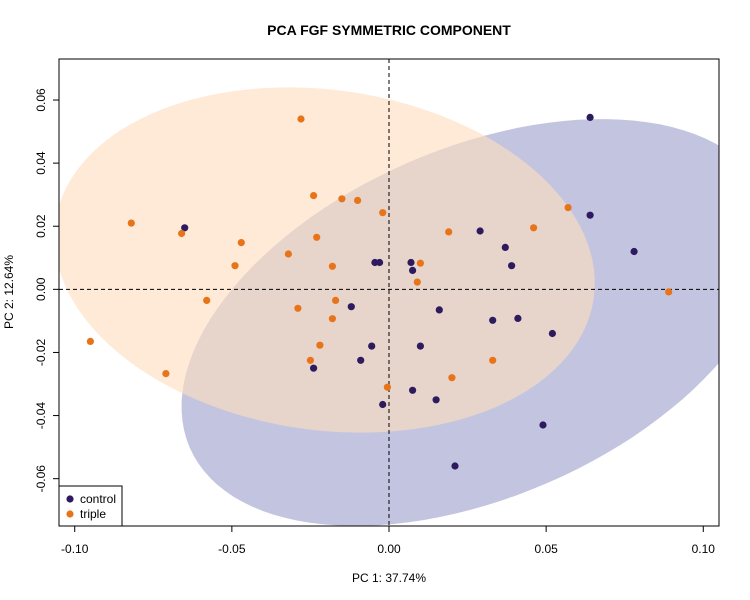 This screenshot has width=750, height=600. I want to click on x-tick-label: -0.05, so click(232, 549).